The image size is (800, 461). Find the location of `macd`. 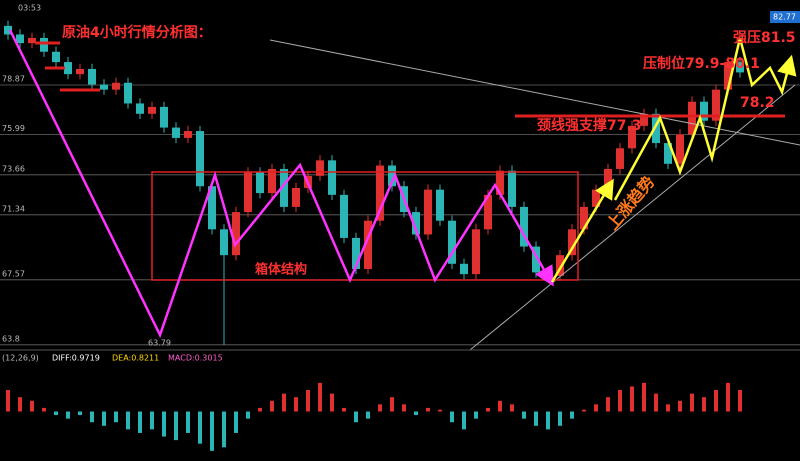

macd is located at coordinates (374, 416).